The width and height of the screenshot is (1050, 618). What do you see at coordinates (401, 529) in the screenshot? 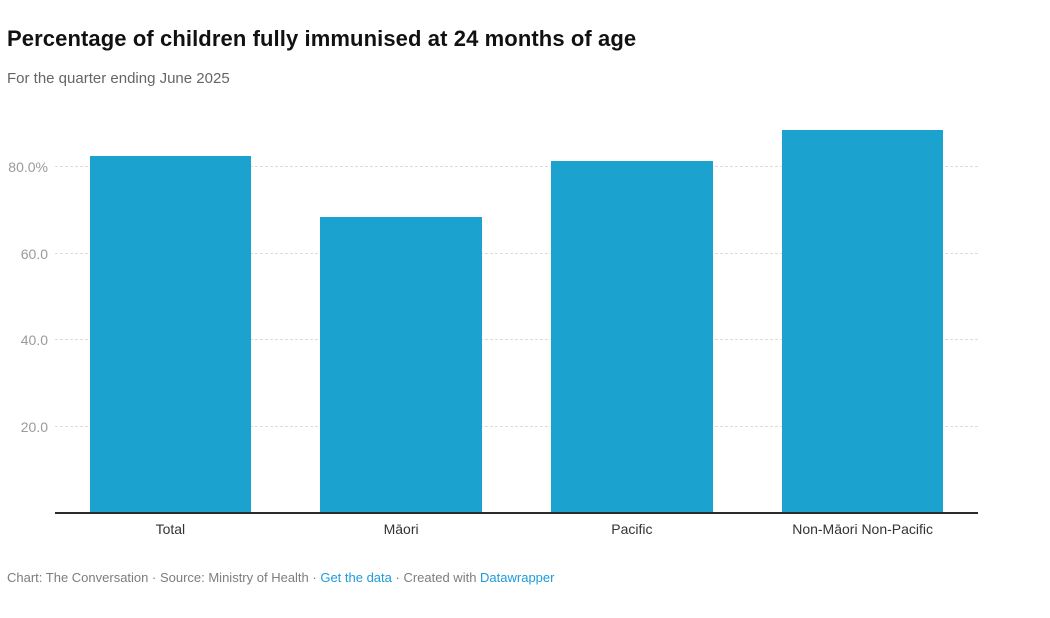
I see `category-label: Māori` at bounding box center [401, 529].